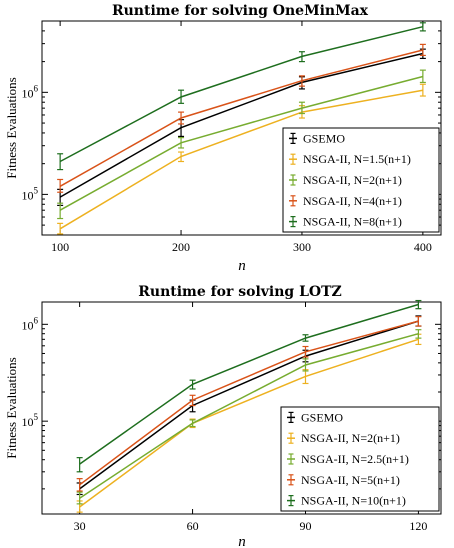 This screenshot has height=548, width=454. I want to click on x-tick-label: 90, so click(305, 526).